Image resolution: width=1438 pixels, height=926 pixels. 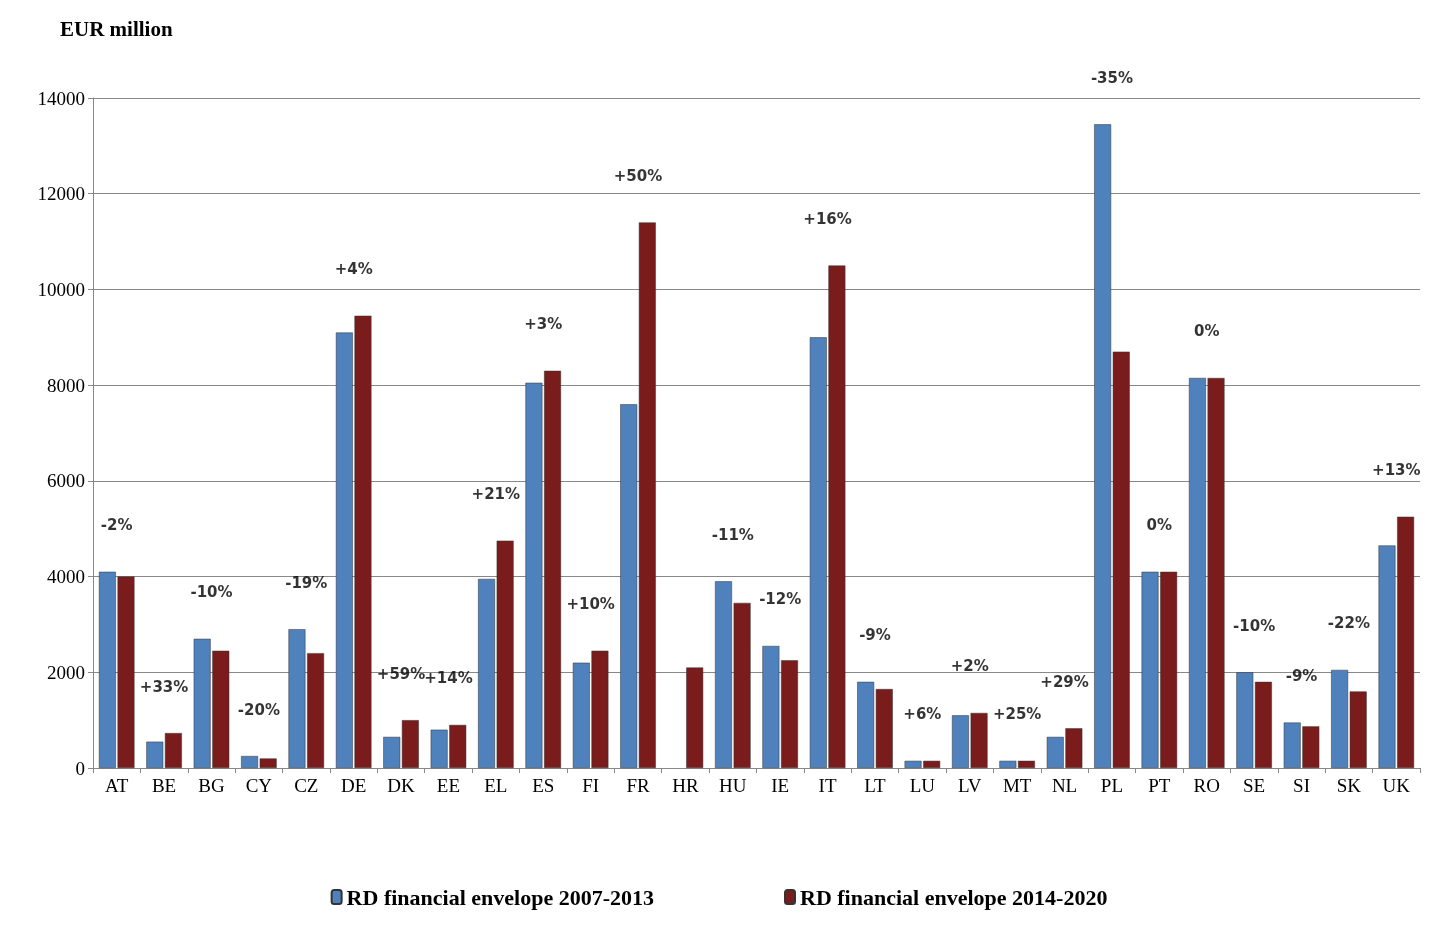 I want to click on x-tick-label: DK, so click(x=401, y=785).